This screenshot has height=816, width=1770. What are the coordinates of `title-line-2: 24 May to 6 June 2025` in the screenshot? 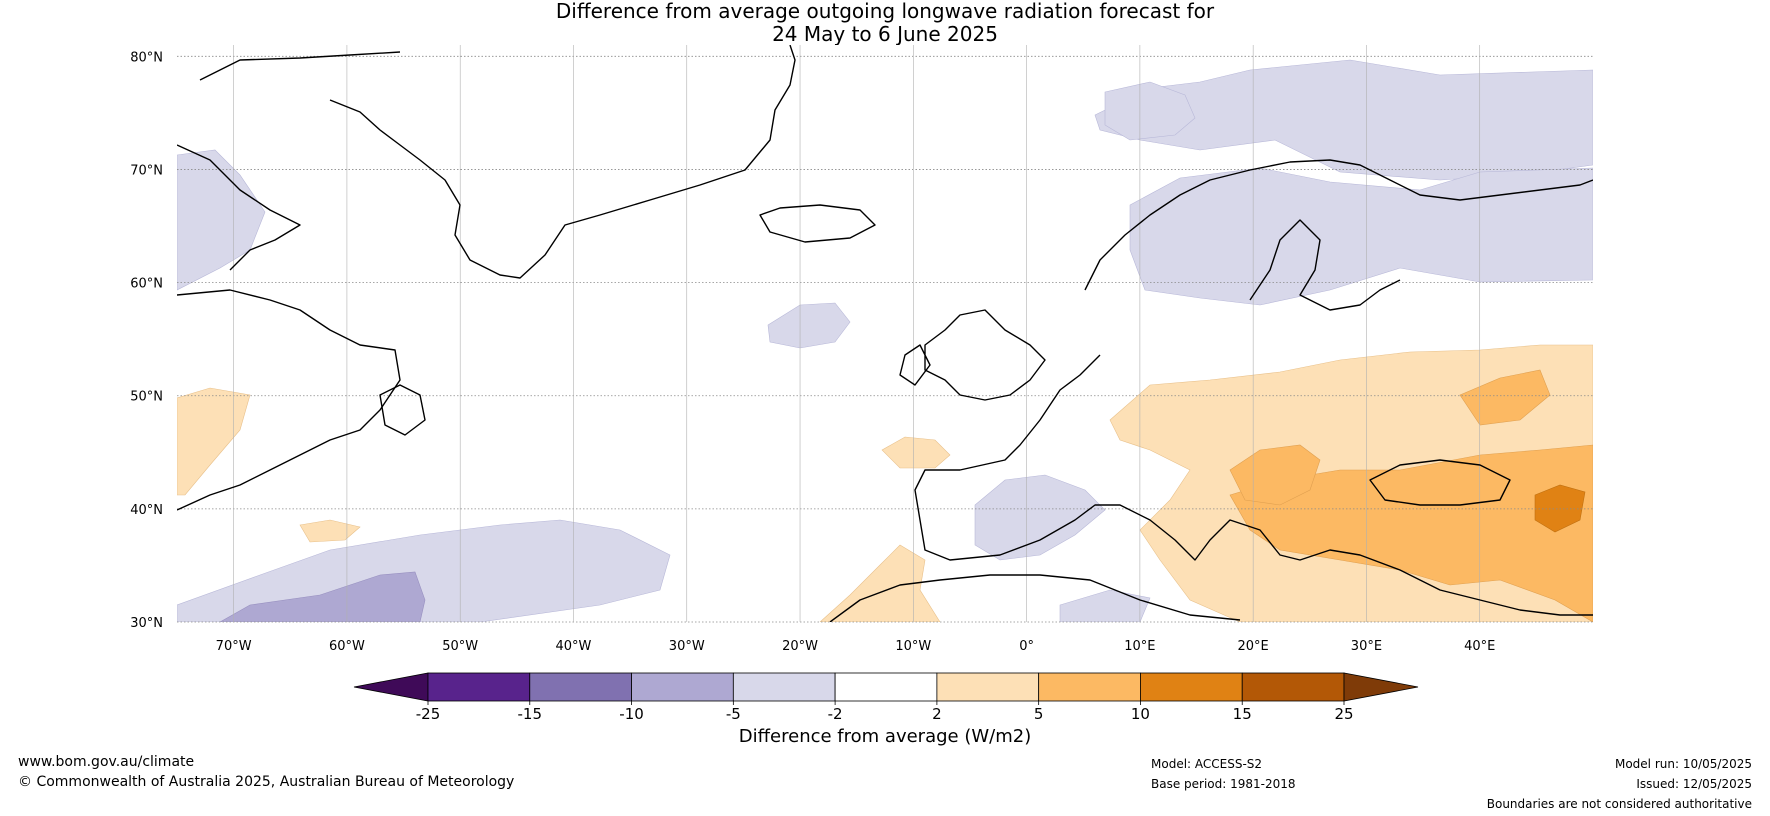 It's located at (885, 34).